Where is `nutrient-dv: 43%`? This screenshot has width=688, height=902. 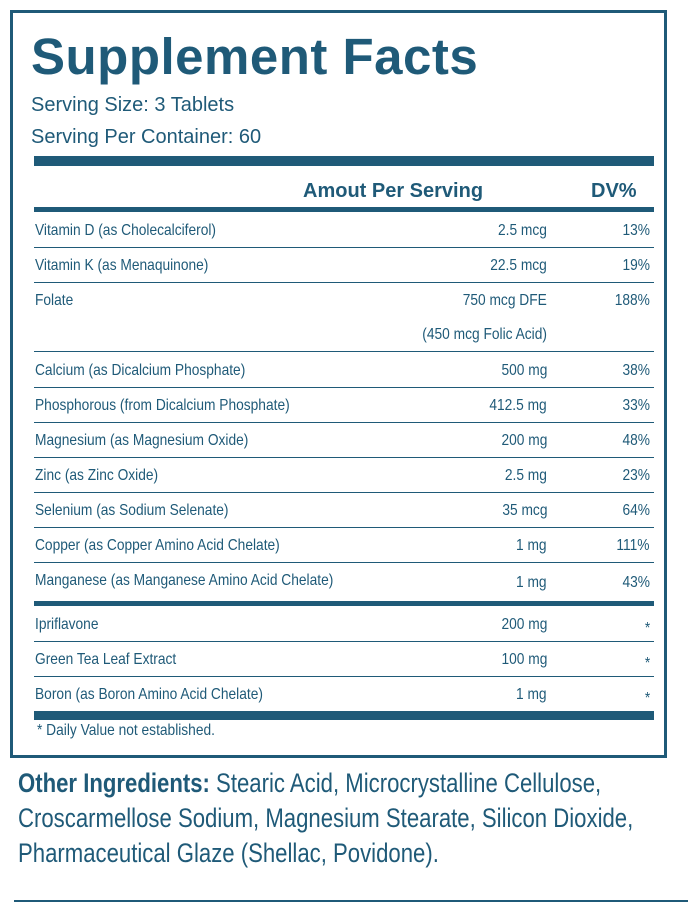
nutrient-dv: 43% is located at coordinates (636, 582).